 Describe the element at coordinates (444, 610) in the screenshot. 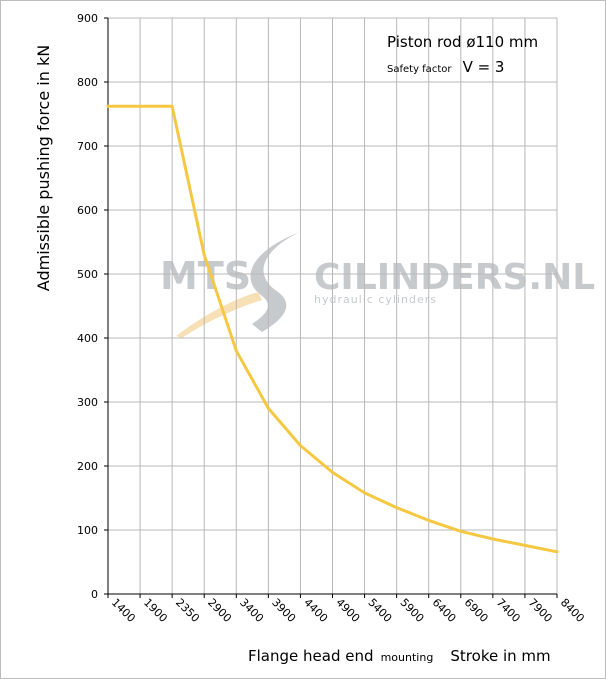

I see `x-tick-label: 6400` at that location.